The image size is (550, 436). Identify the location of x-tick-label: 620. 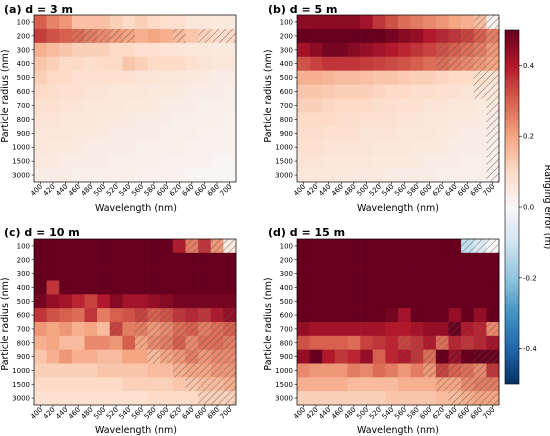
(175, 413).